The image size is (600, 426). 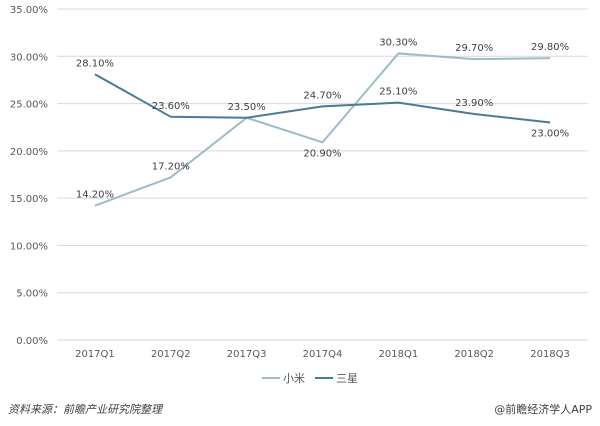 What do you see at coordinates (310, 378) in the screenshot?
I see `legend: 小米 三星` at bounding box center [310, 378].